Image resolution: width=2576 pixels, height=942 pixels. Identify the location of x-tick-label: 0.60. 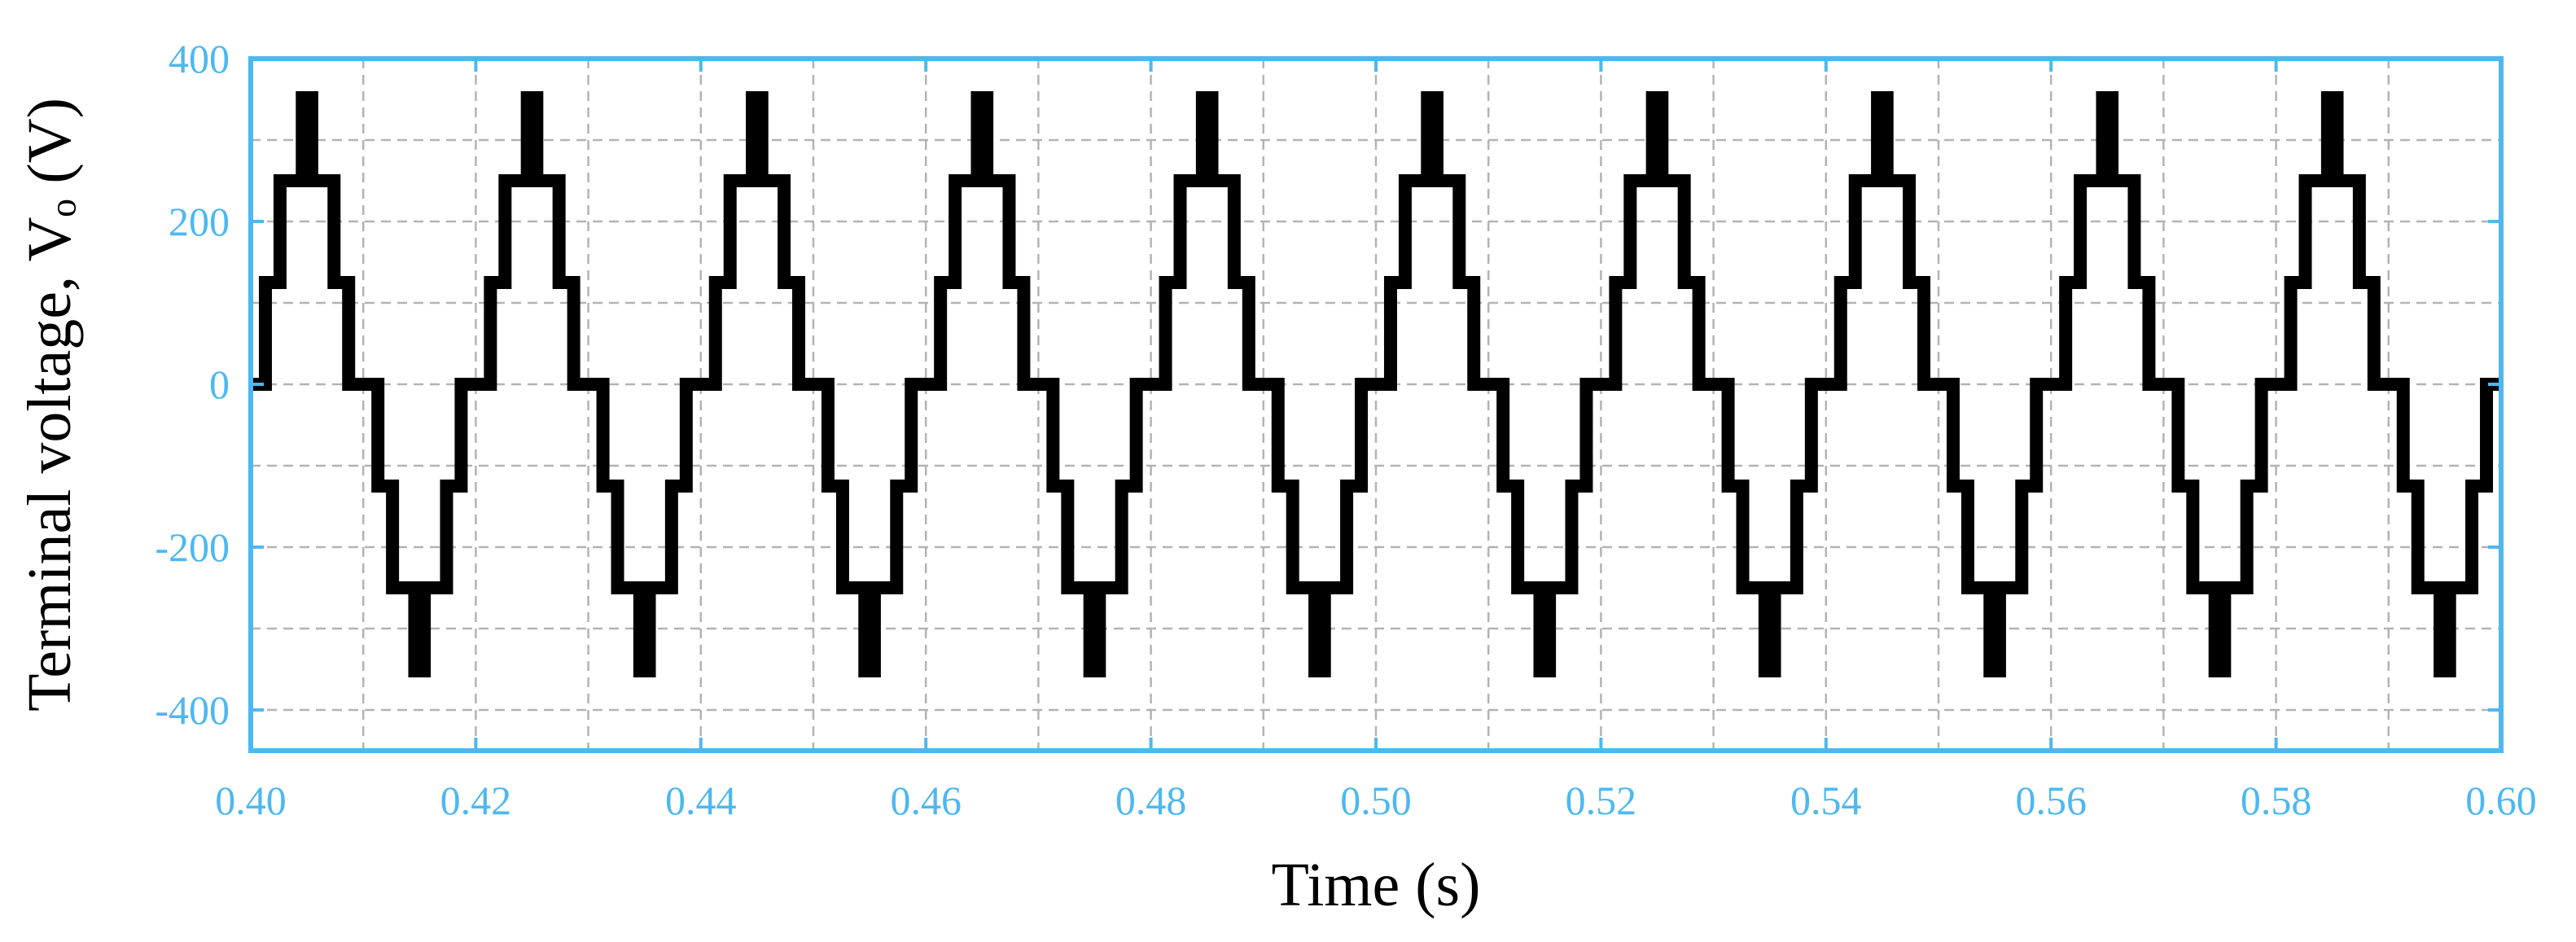
(2501, 801).